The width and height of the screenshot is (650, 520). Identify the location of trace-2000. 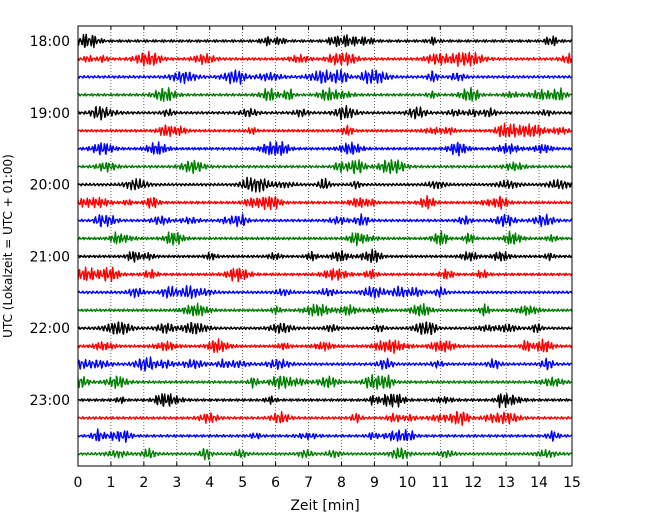
(325, 184).